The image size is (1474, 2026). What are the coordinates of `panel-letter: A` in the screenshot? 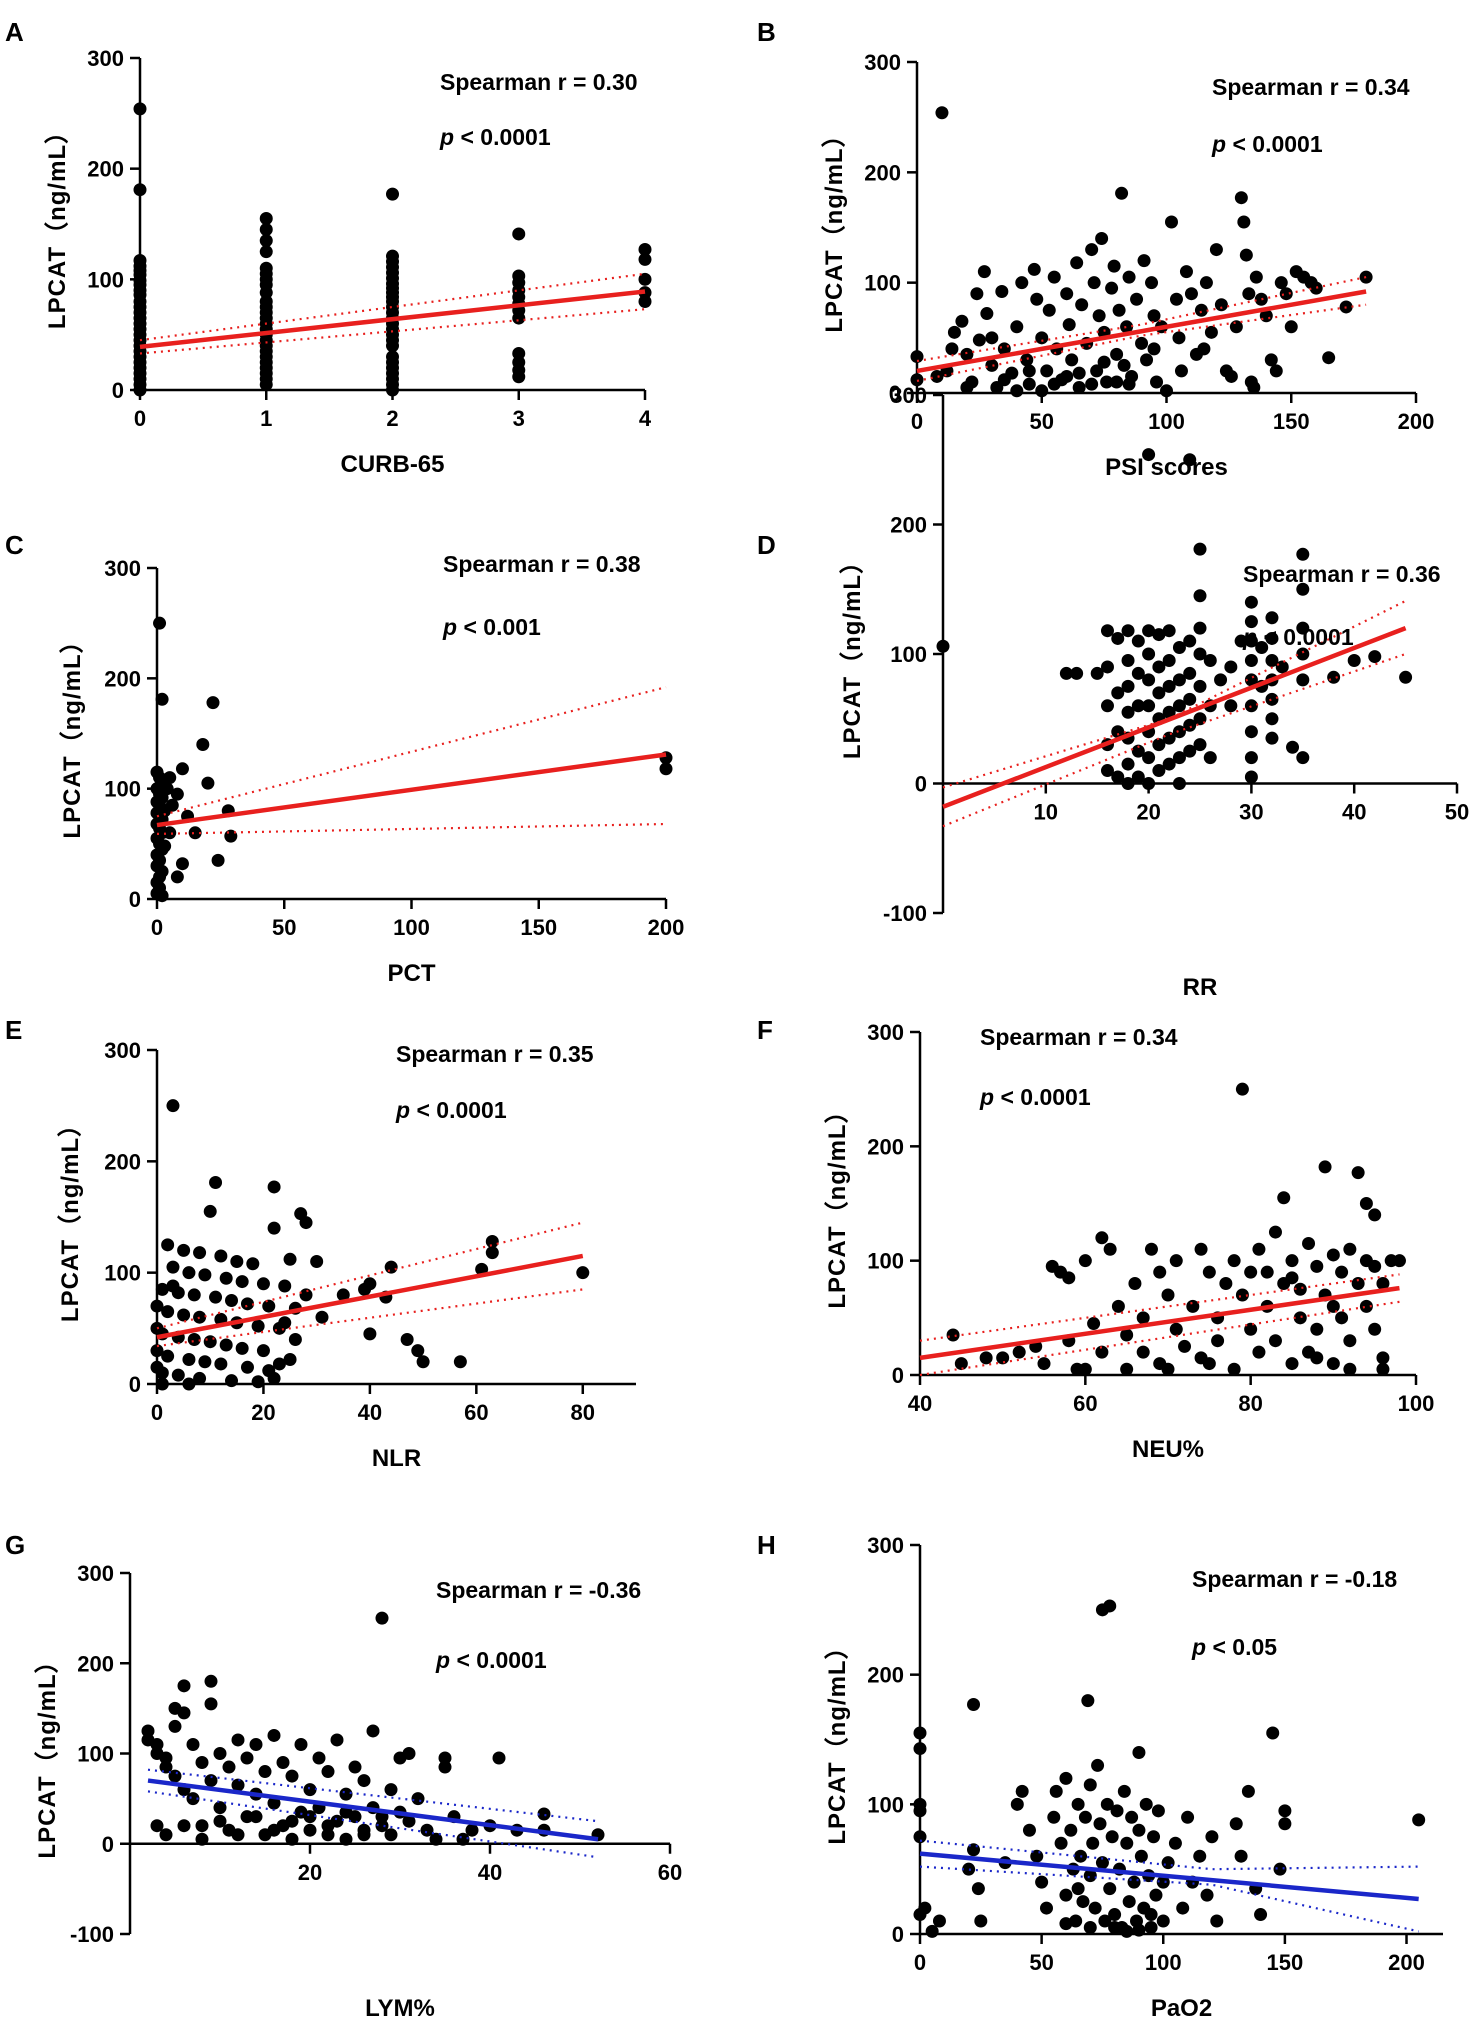 It's located at (14, 32).